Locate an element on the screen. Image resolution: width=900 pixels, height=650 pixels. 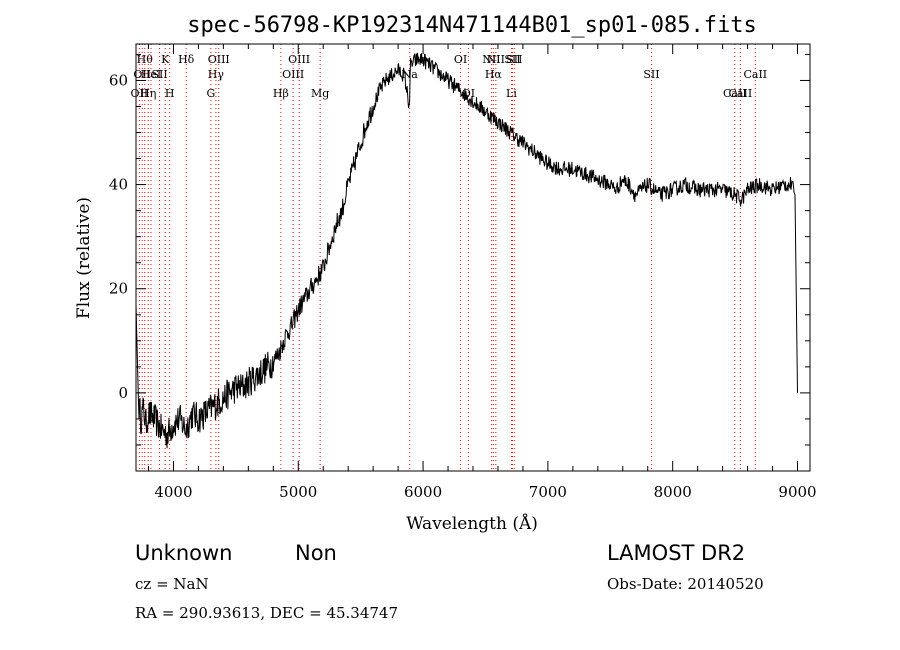
line-marker-label: HeI is located at coordinates (151, 74).